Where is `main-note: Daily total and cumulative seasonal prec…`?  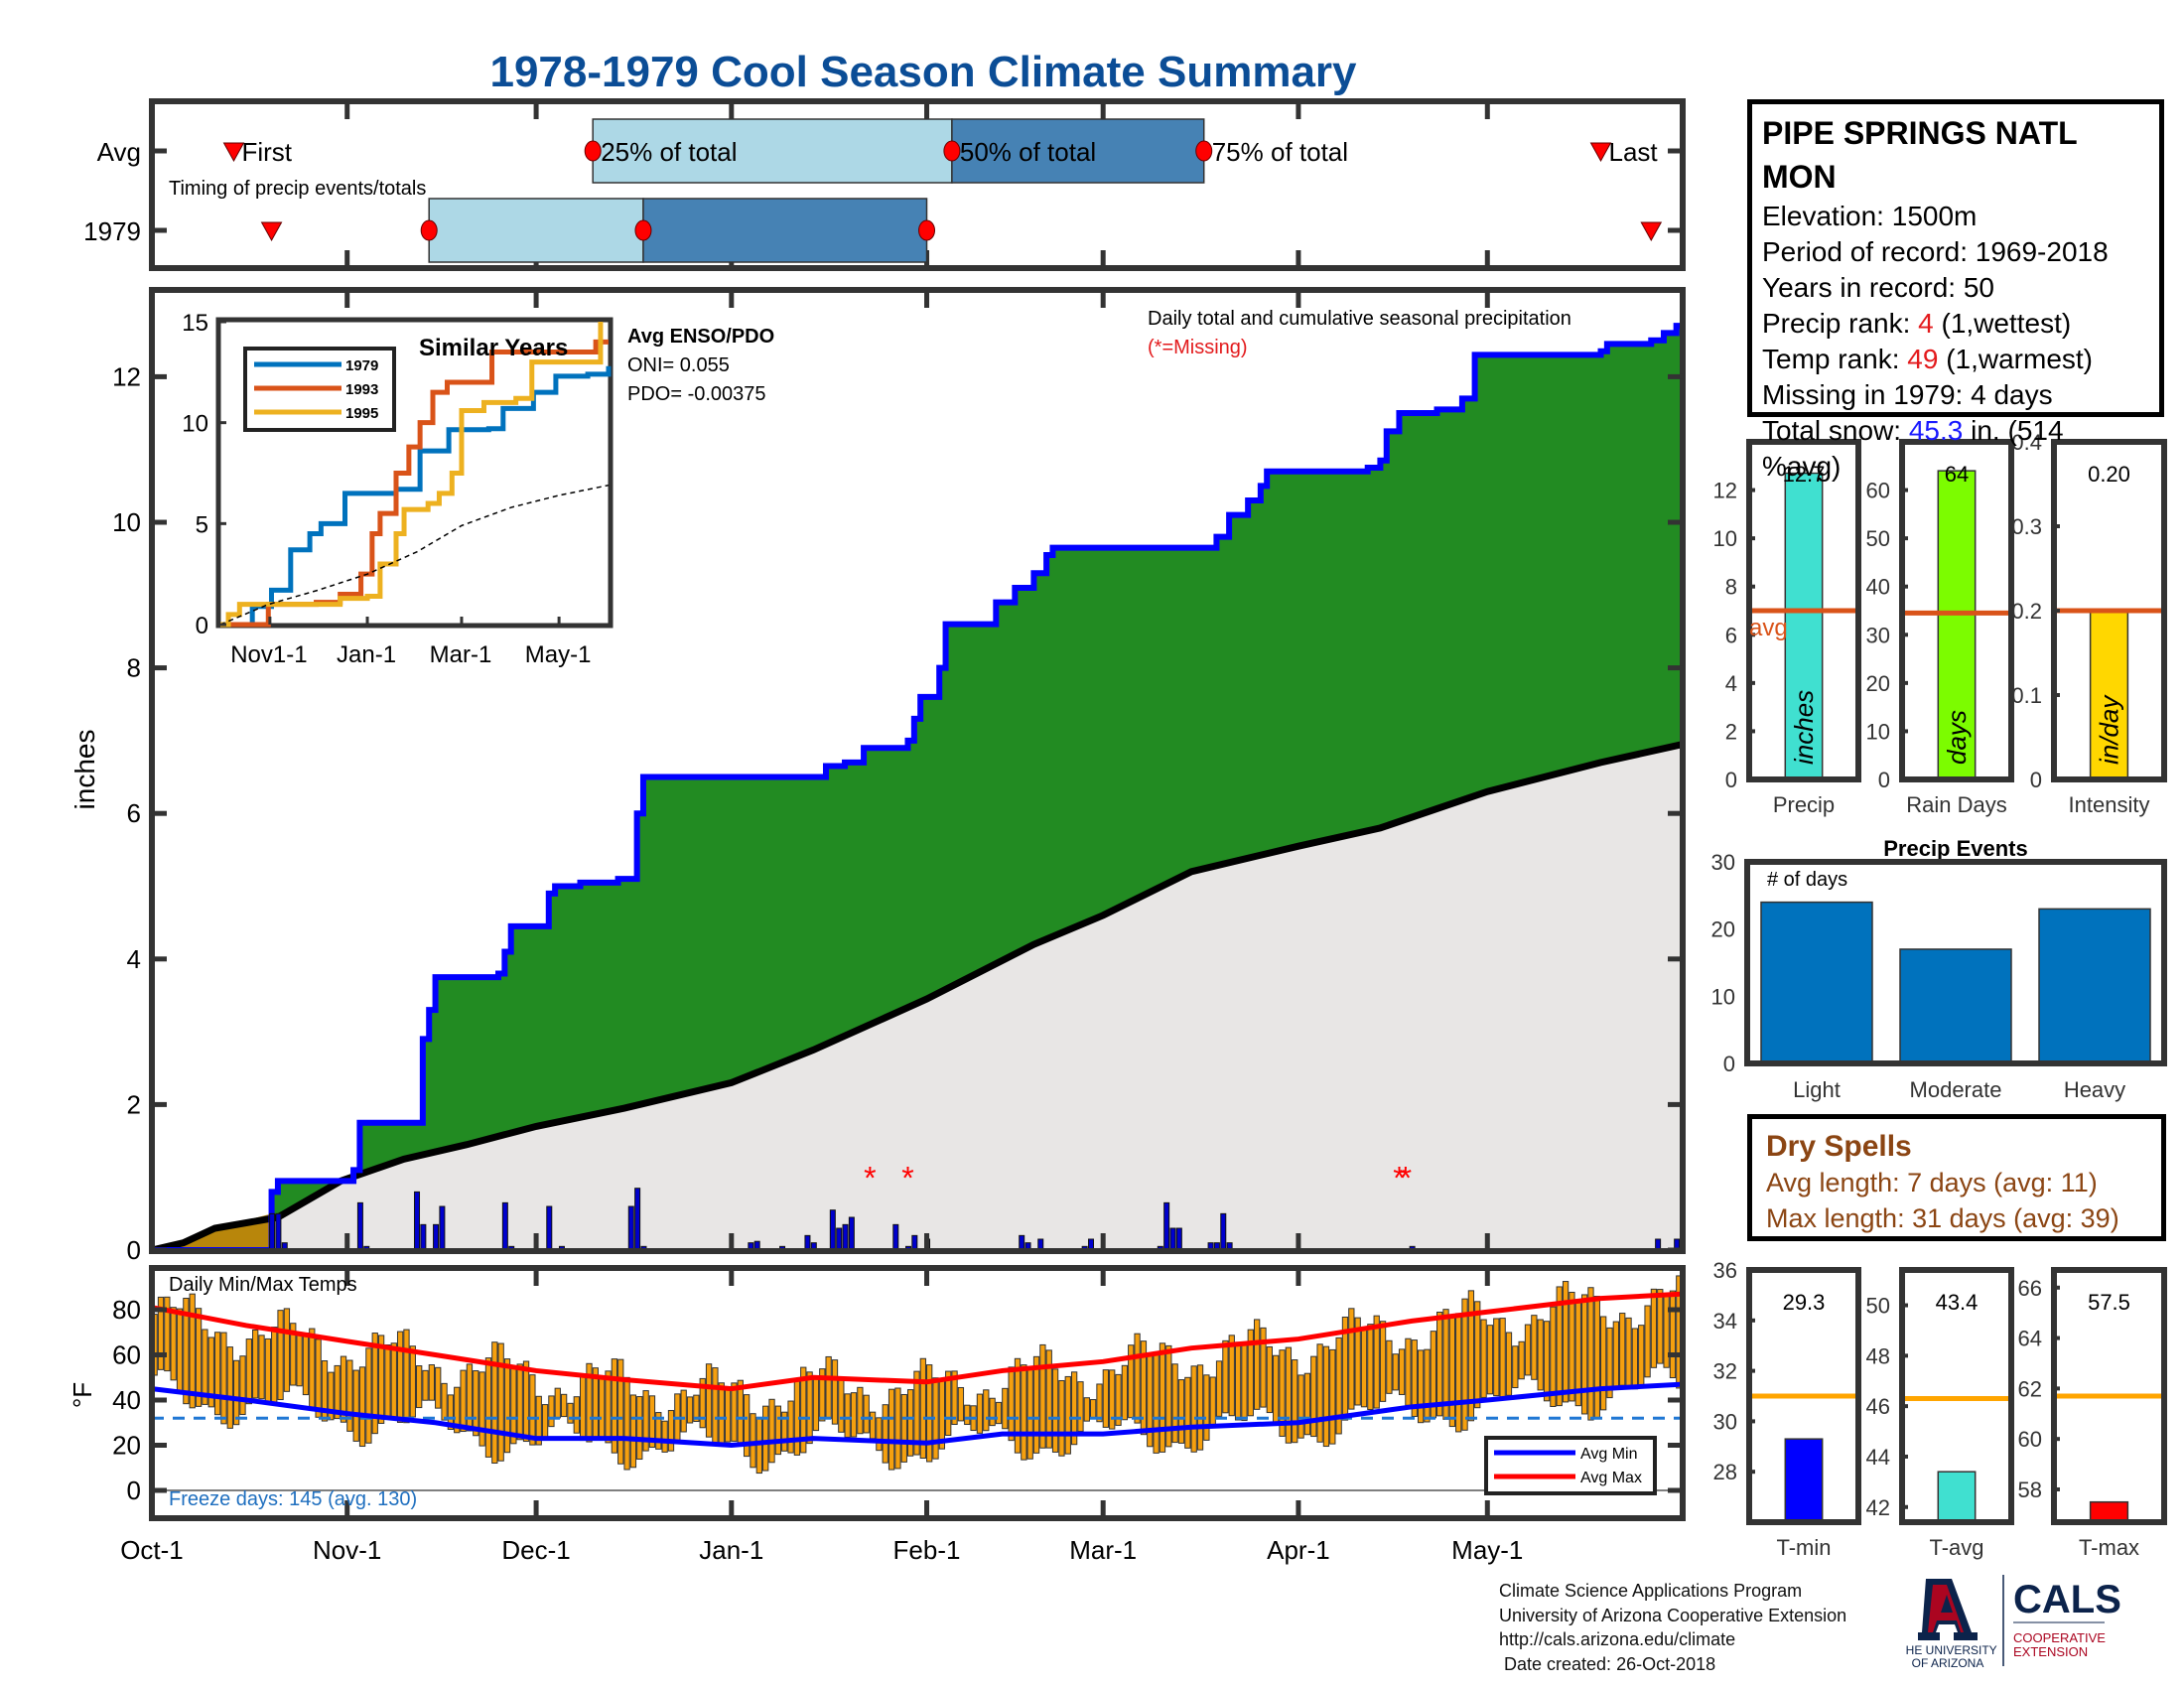
main-note: Daily total and cumulative seasonal prec… is located at coordinates (1359, 319).